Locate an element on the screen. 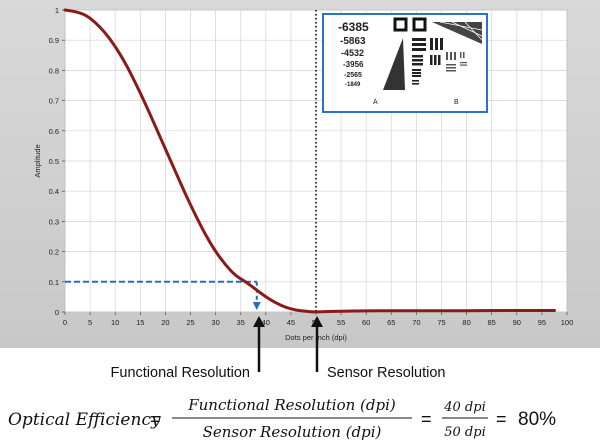 The height and width of the screenshot is (443, 600). inset-number: -2565 is located at coordinates (353, 75).